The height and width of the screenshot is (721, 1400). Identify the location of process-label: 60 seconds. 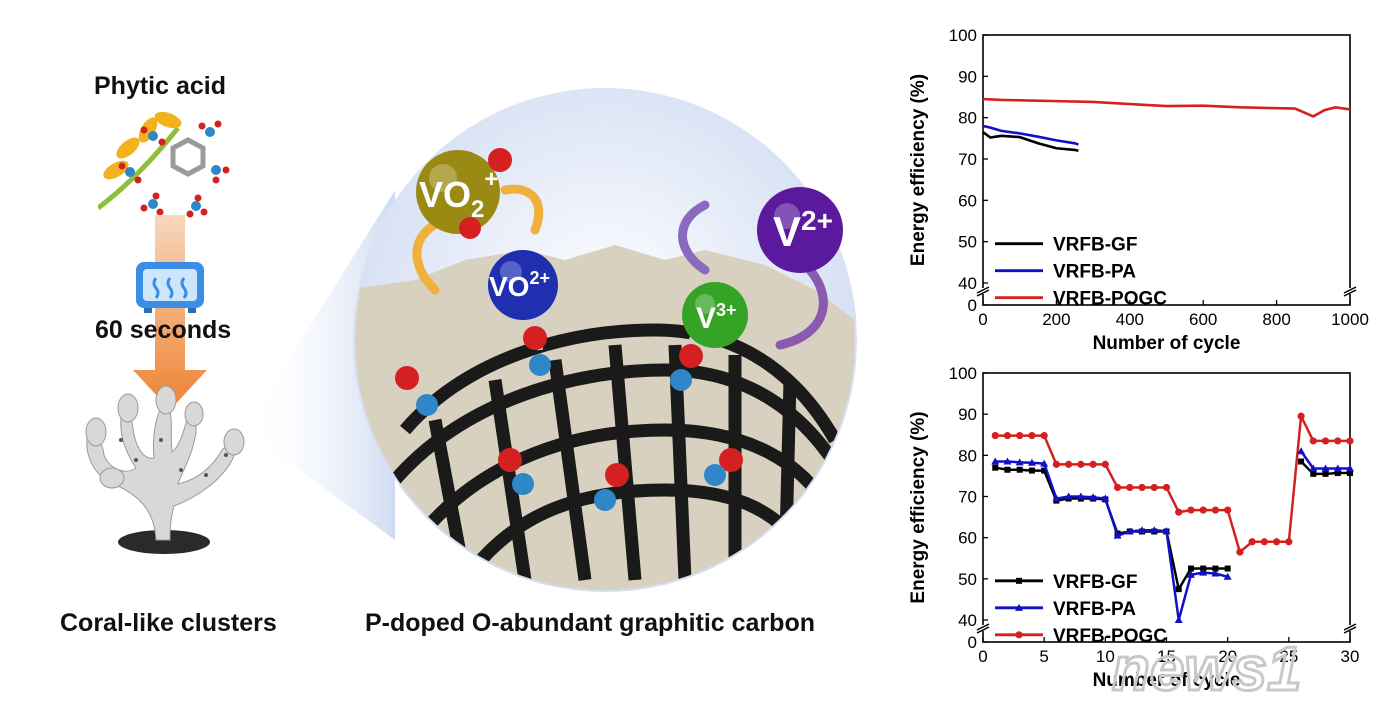
(163, 330).